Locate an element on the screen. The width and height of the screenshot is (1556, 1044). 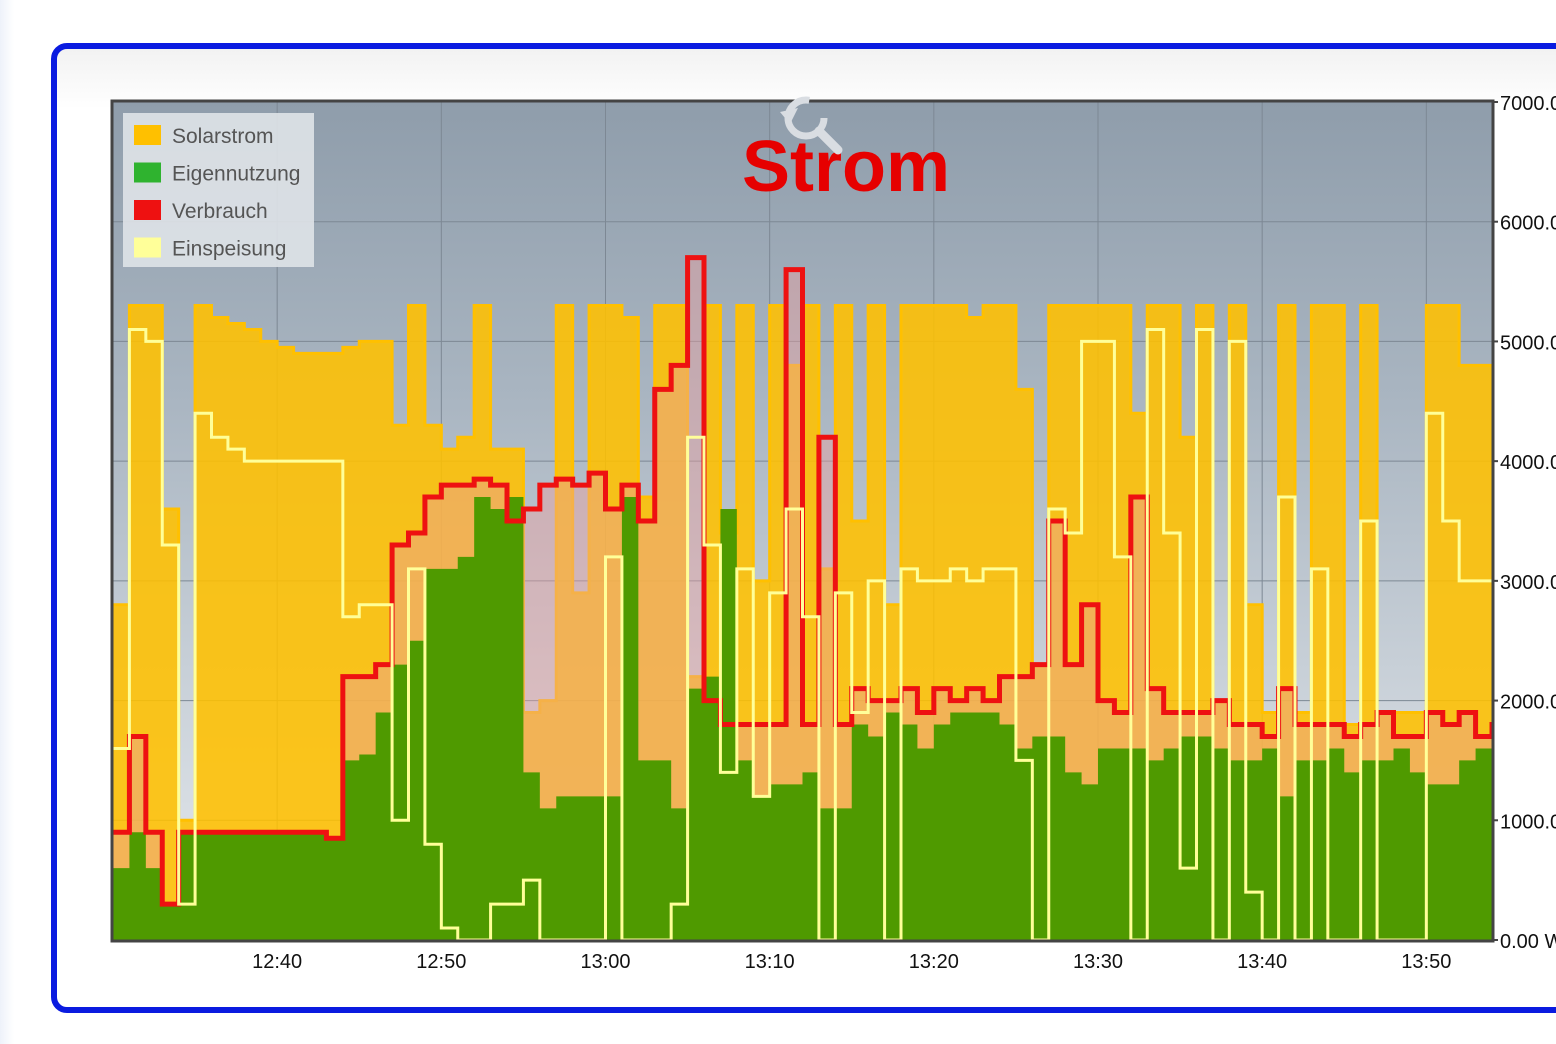
chart-title: Strom is located at coordinates (846, 167).